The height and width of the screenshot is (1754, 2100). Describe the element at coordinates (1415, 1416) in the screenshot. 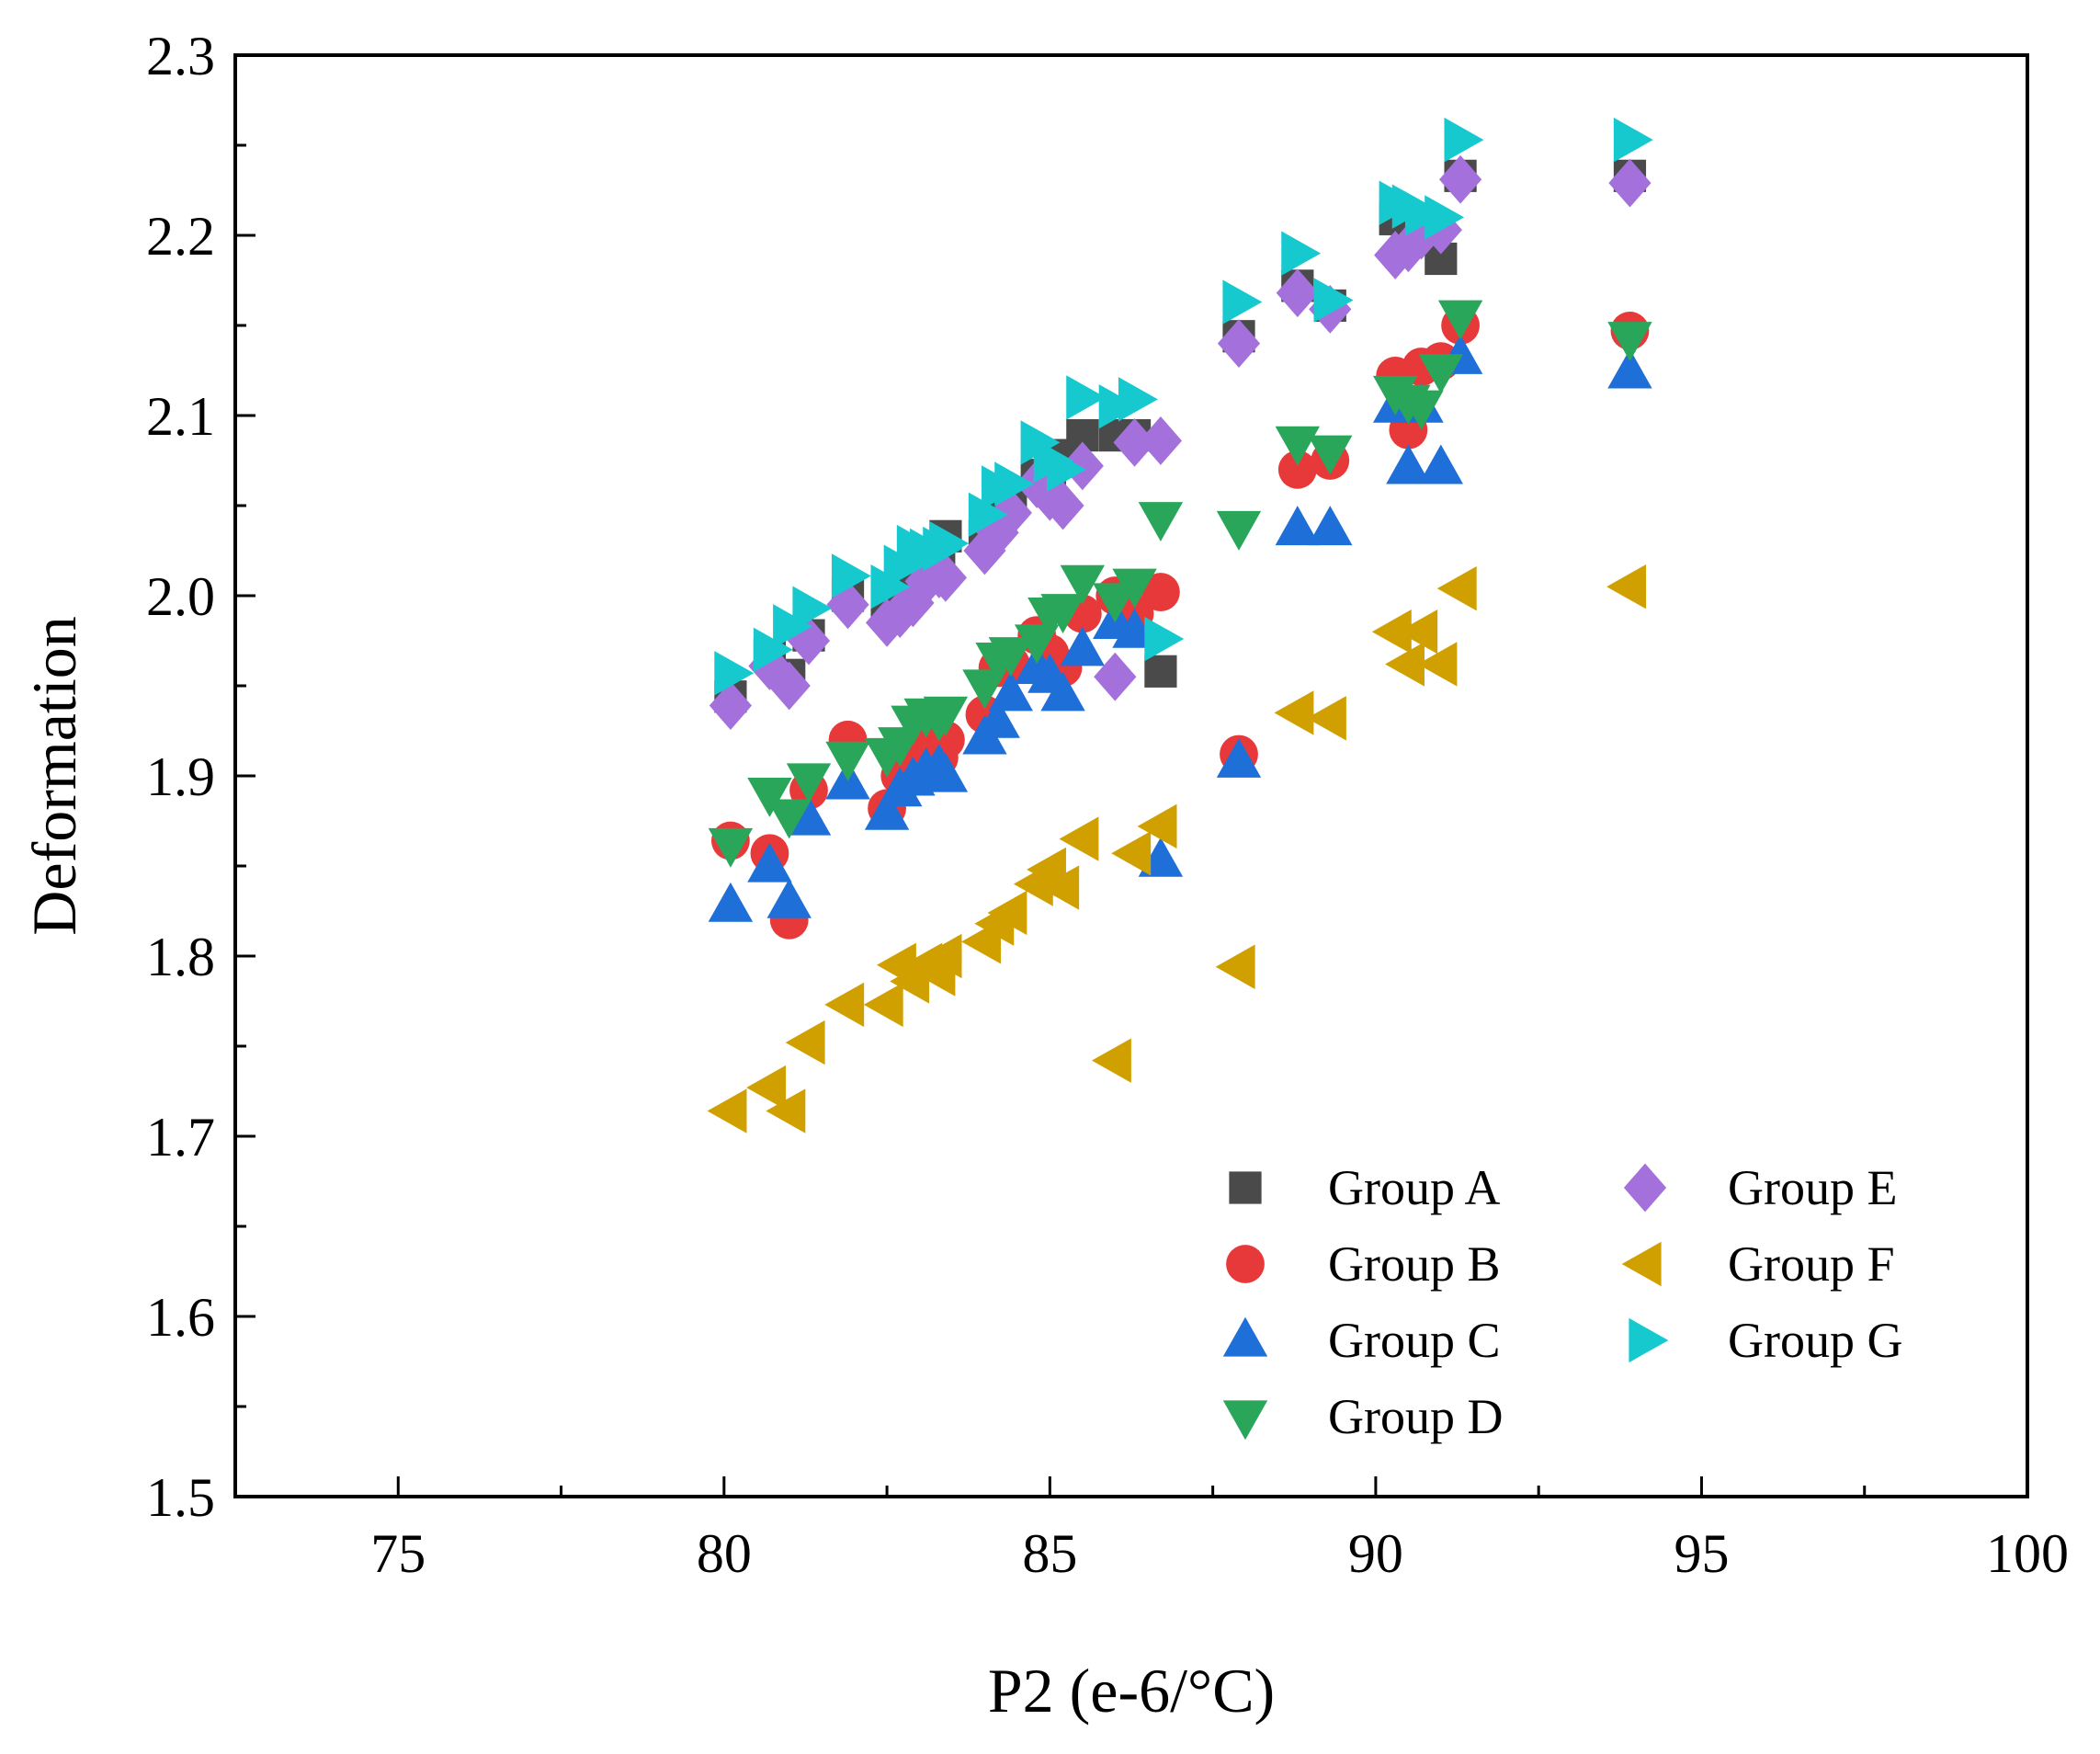

I see `legend-label-group-d: Group D` at that location.